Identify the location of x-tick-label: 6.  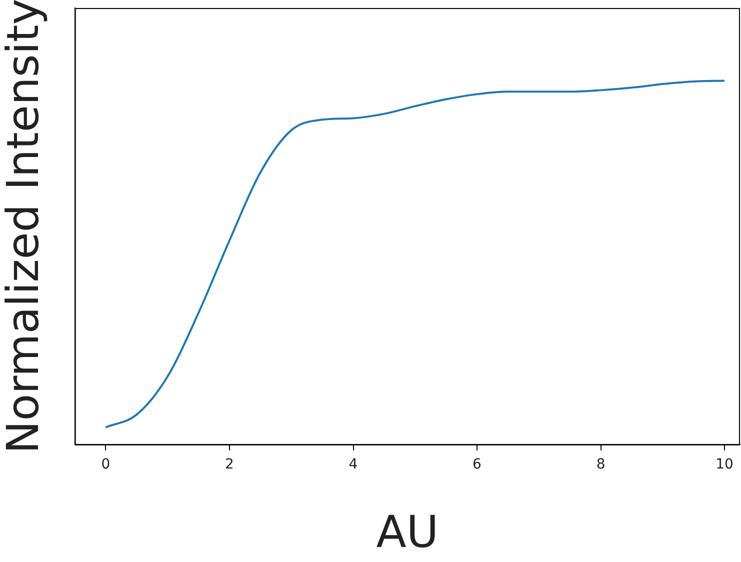
(477, 464).